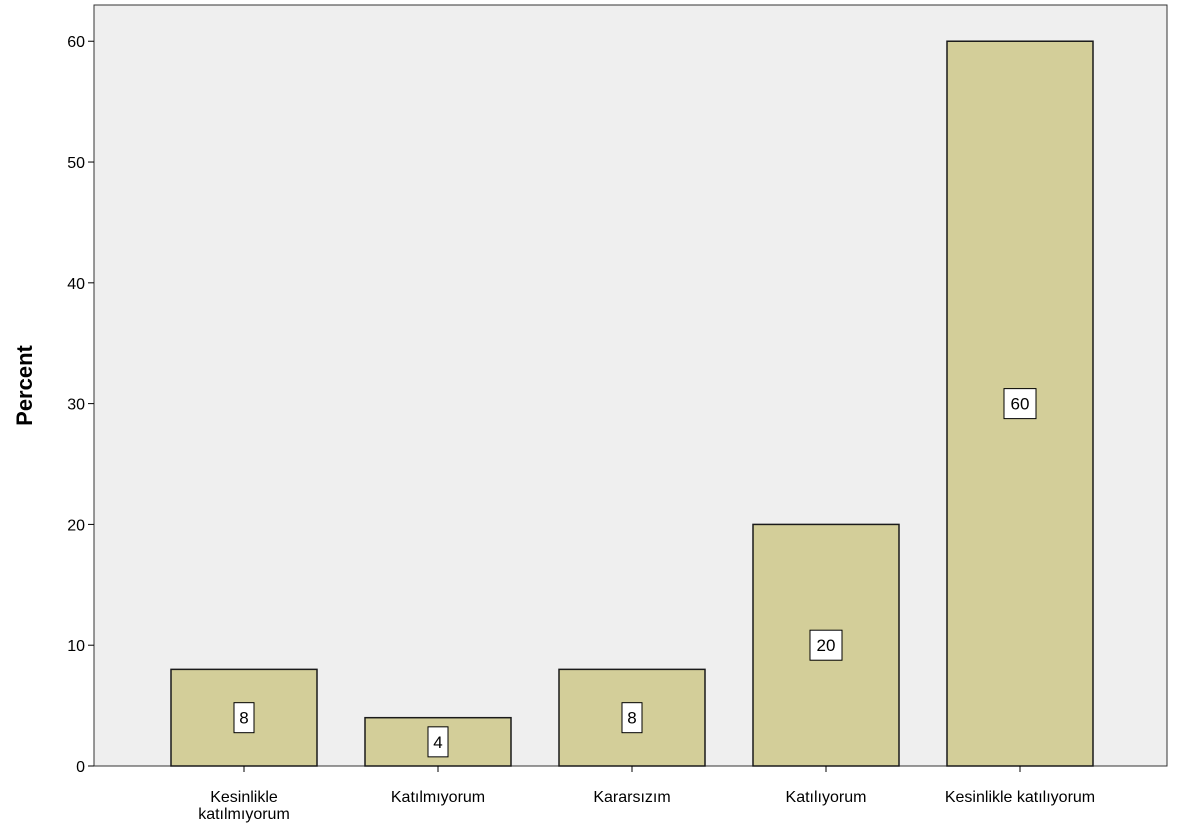 This screenshot has width=1179, height=834. What do you see at coordinates (76, 525) in the screenshot?
I see `y-tick-label: 20` at bounding box center [76, 525].